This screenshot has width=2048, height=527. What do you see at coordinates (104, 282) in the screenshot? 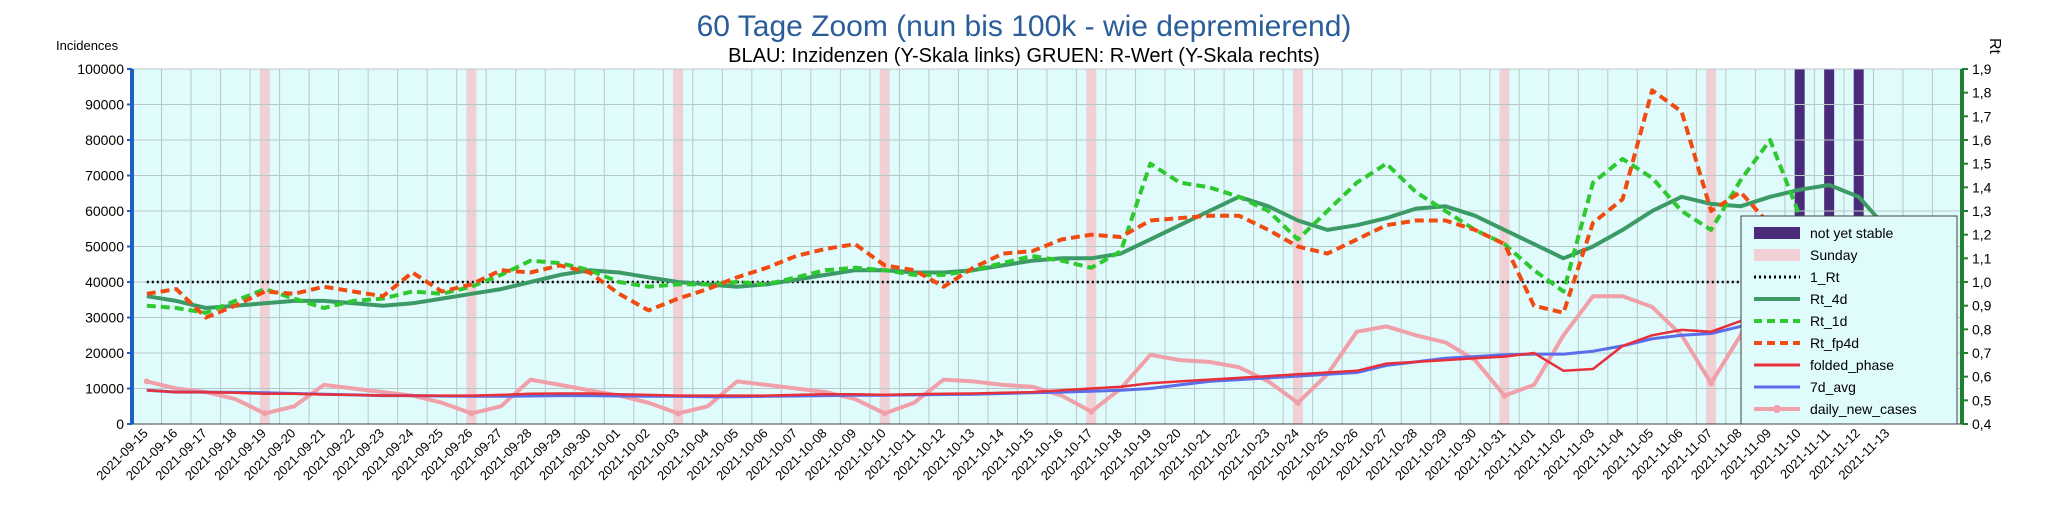
I see `left-tick-label: 40000` at bounding box center [104, 282].